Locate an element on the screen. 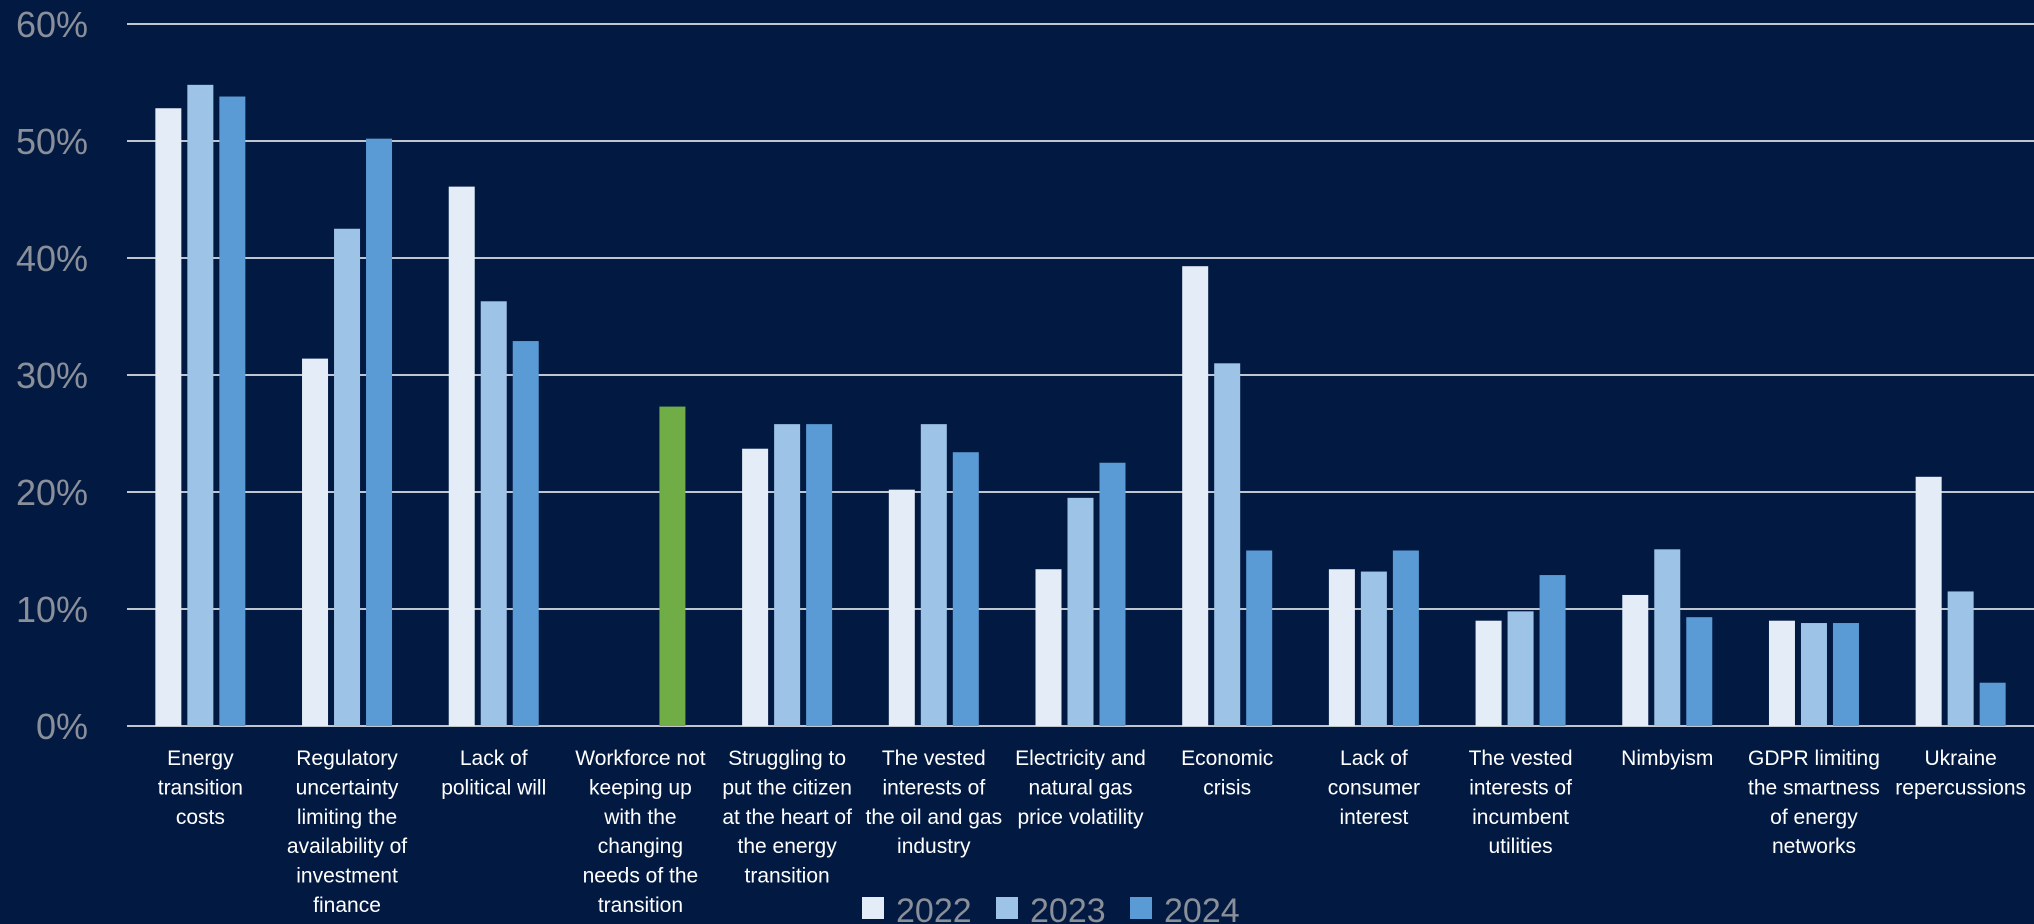 The image size is (2034, 924). x-tick-label: natural gas is located at coordinates (1081, 787).